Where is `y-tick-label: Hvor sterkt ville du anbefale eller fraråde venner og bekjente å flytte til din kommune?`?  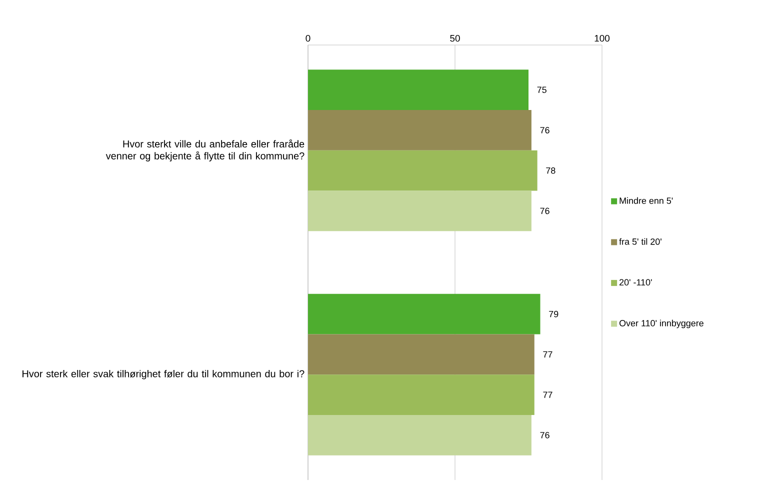 y-tick-label: Hvor sterkt ville du anbefale eller fraråde venner og bekjente å flytte til din kommune? is located at coordinates (205, 150).